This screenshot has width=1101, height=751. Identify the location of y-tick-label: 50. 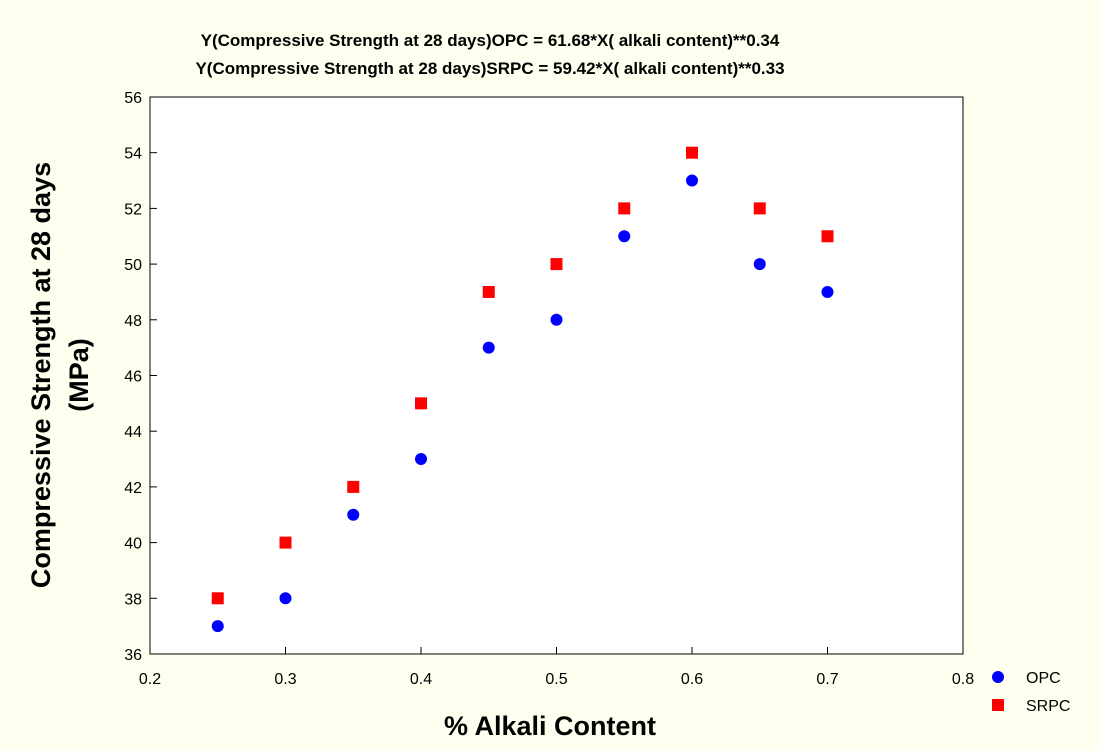
(133, 265).